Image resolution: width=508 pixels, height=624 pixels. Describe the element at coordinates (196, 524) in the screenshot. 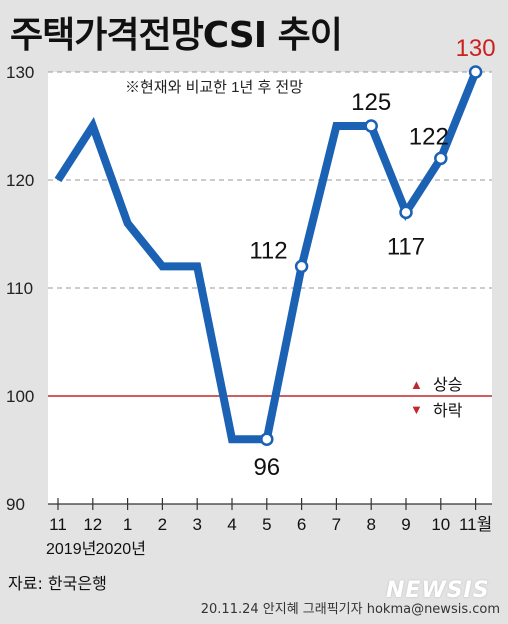

I see `x-tick-label: 3` at that location.